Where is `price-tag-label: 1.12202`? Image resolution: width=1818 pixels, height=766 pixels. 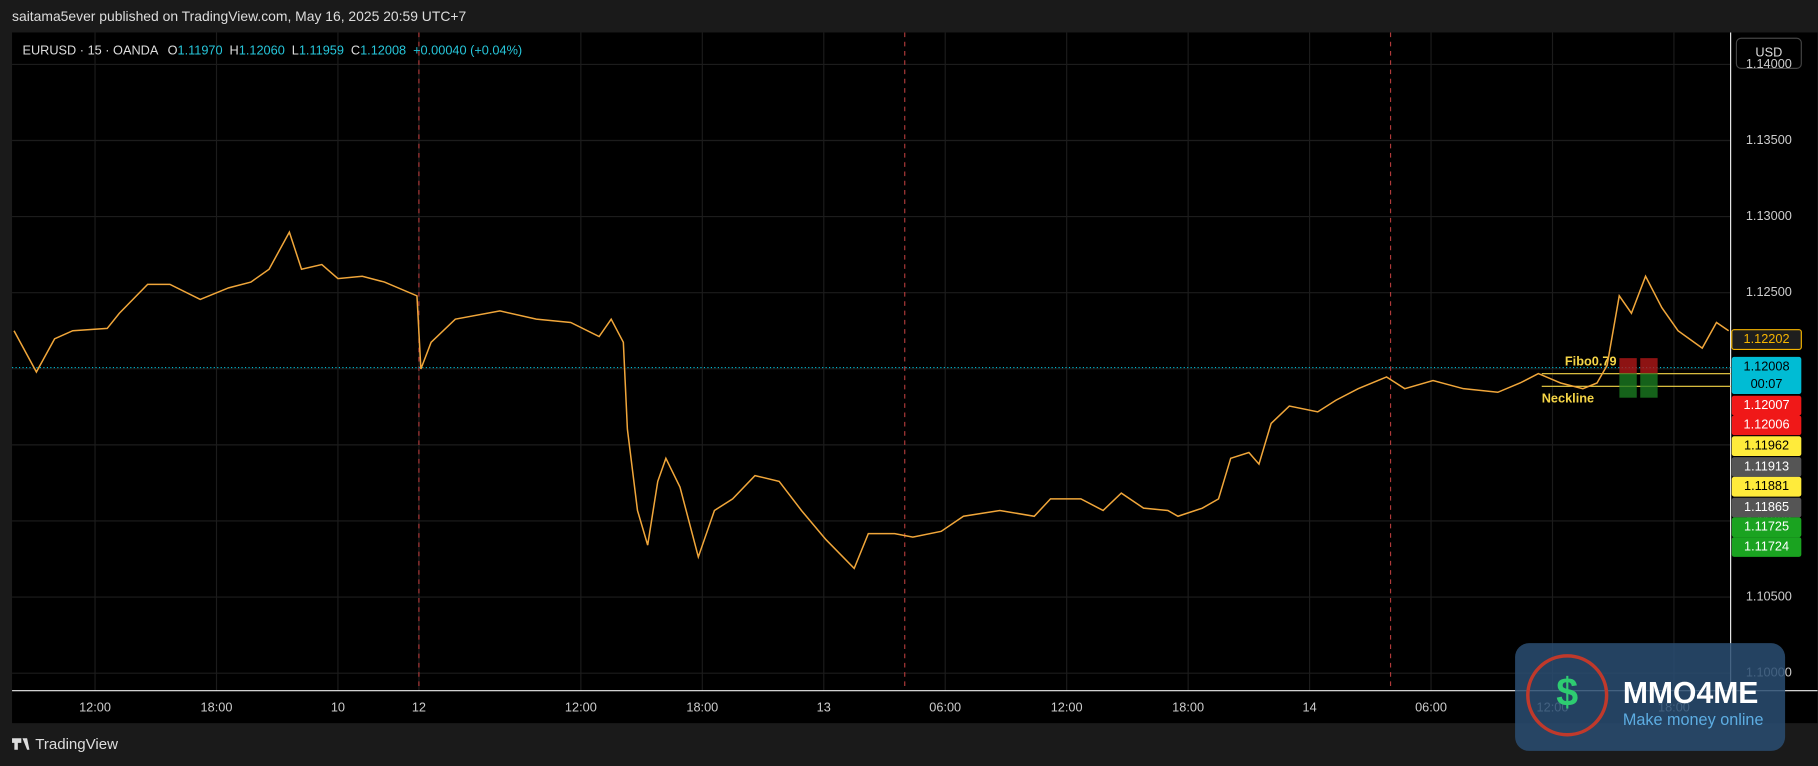 price-tag-label: 1.12202 is located at coordinates (1767, 338).